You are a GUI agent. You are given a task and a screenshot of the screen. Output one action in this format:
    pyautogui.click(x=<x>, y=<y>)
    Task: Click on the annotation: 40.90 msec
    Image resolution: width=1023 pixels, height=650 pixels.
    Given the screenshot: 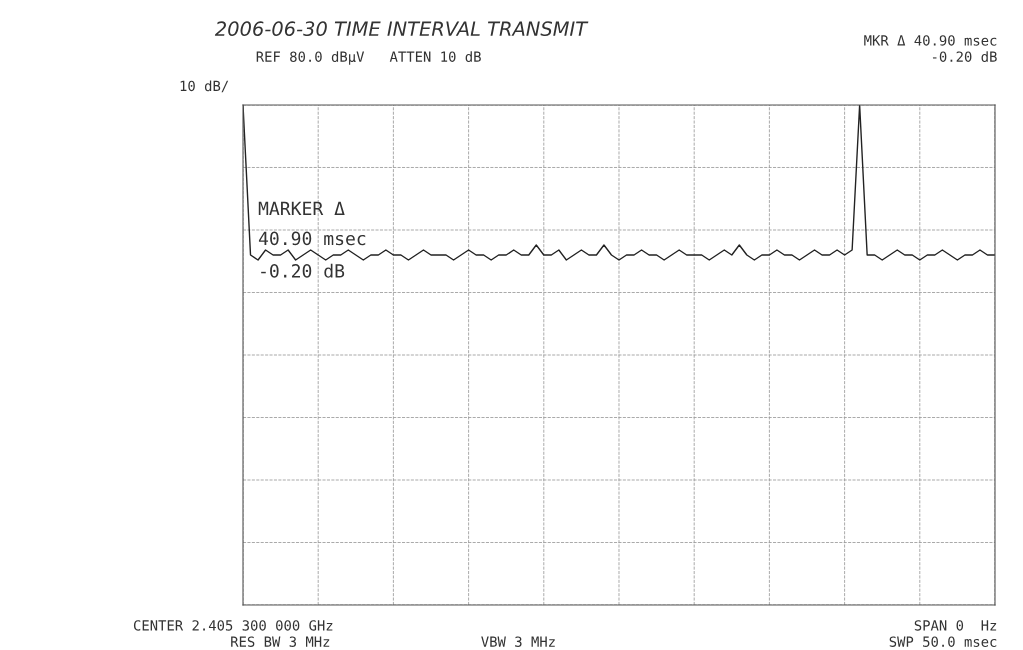 What is the action you would take?
    pyautogui.click(x=312, y=238)
    